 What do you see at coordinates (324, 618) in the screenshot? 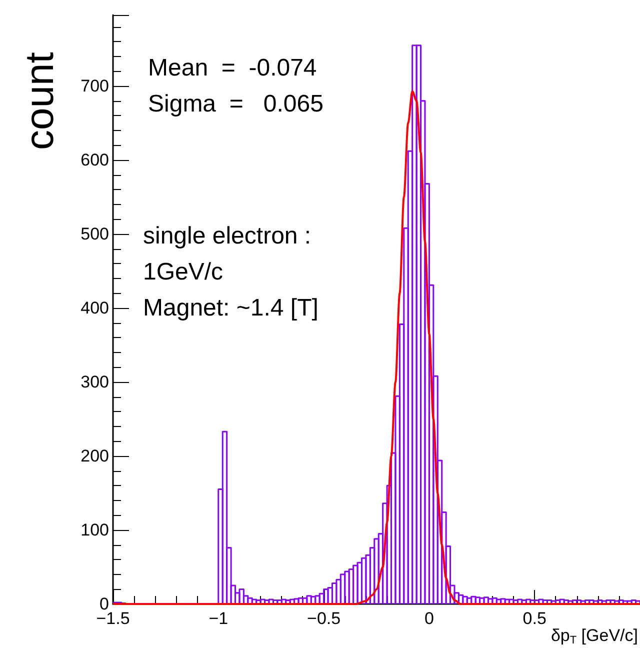
I see `x-tick-label: −0.5` at bounding box center [324, 618].